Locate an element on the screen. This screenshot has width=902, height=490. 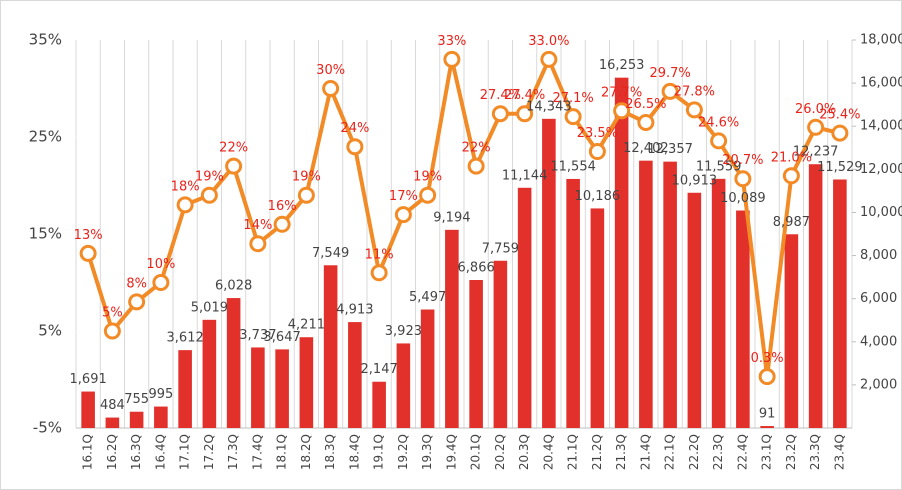
line-value-label: 33% is located at coordinates (451, 41).